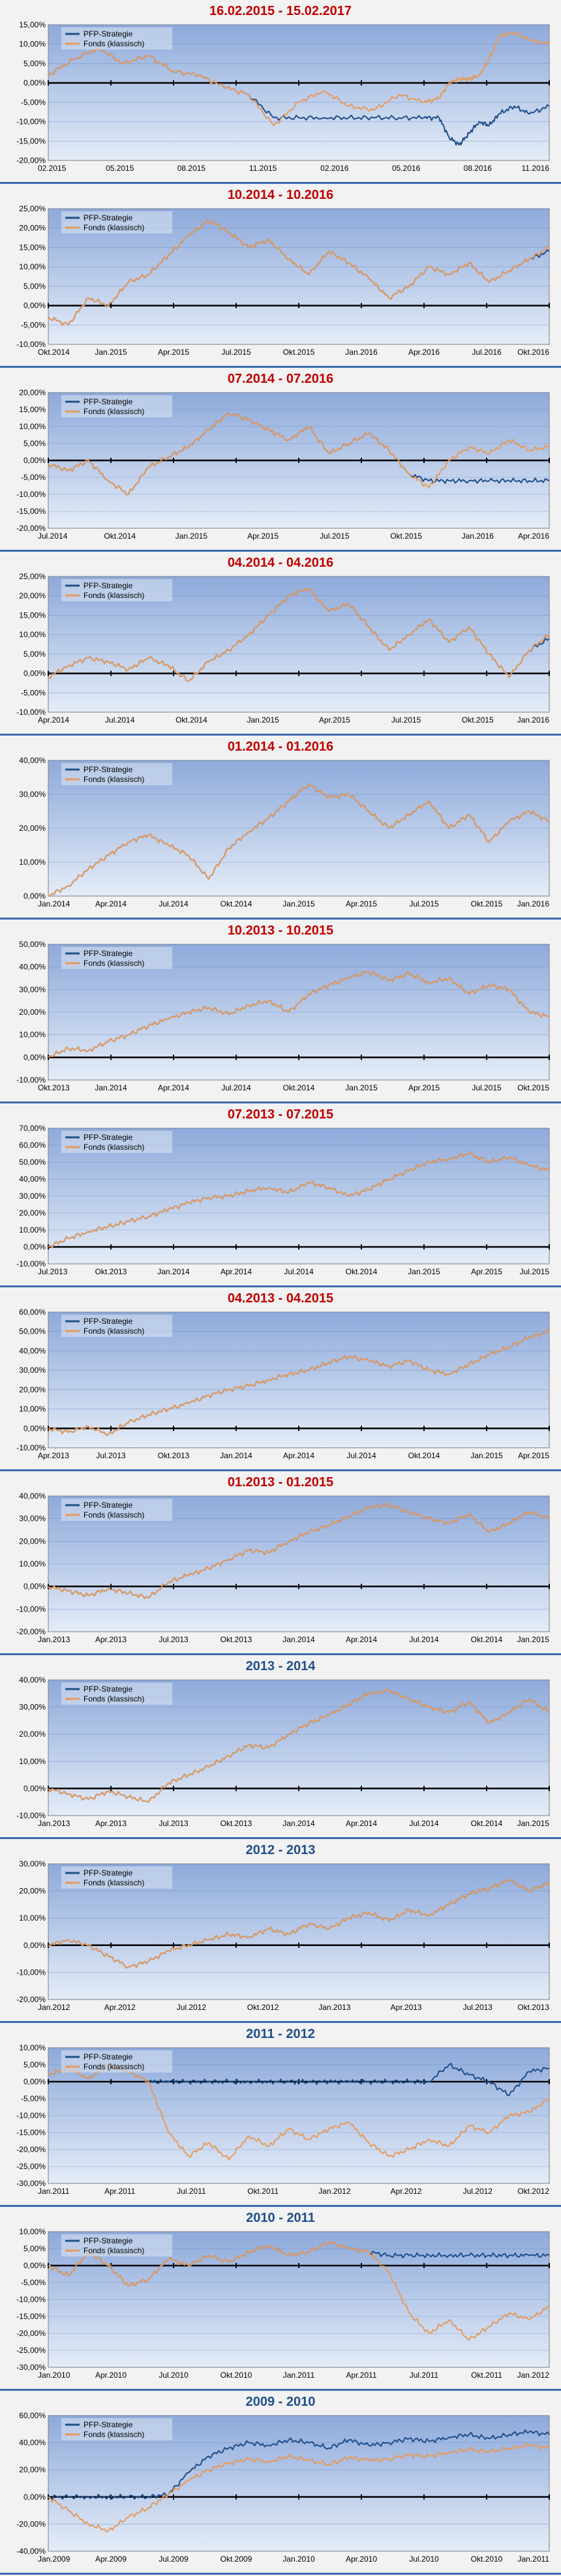 The image size is (561, 2576). What do you see at coordinates (280, 930) in the screenshot?
I see `chart-title: 10.2013 - 10.2015` at bounding box center [280, 930].